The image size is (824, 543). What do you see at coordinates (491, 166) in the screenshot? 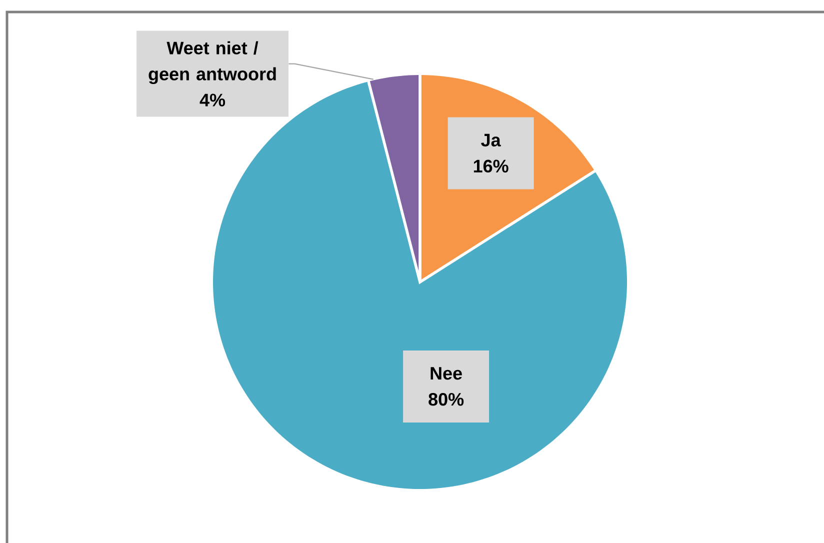
I see `data-label: 16%` at bounding box center [491, 166].